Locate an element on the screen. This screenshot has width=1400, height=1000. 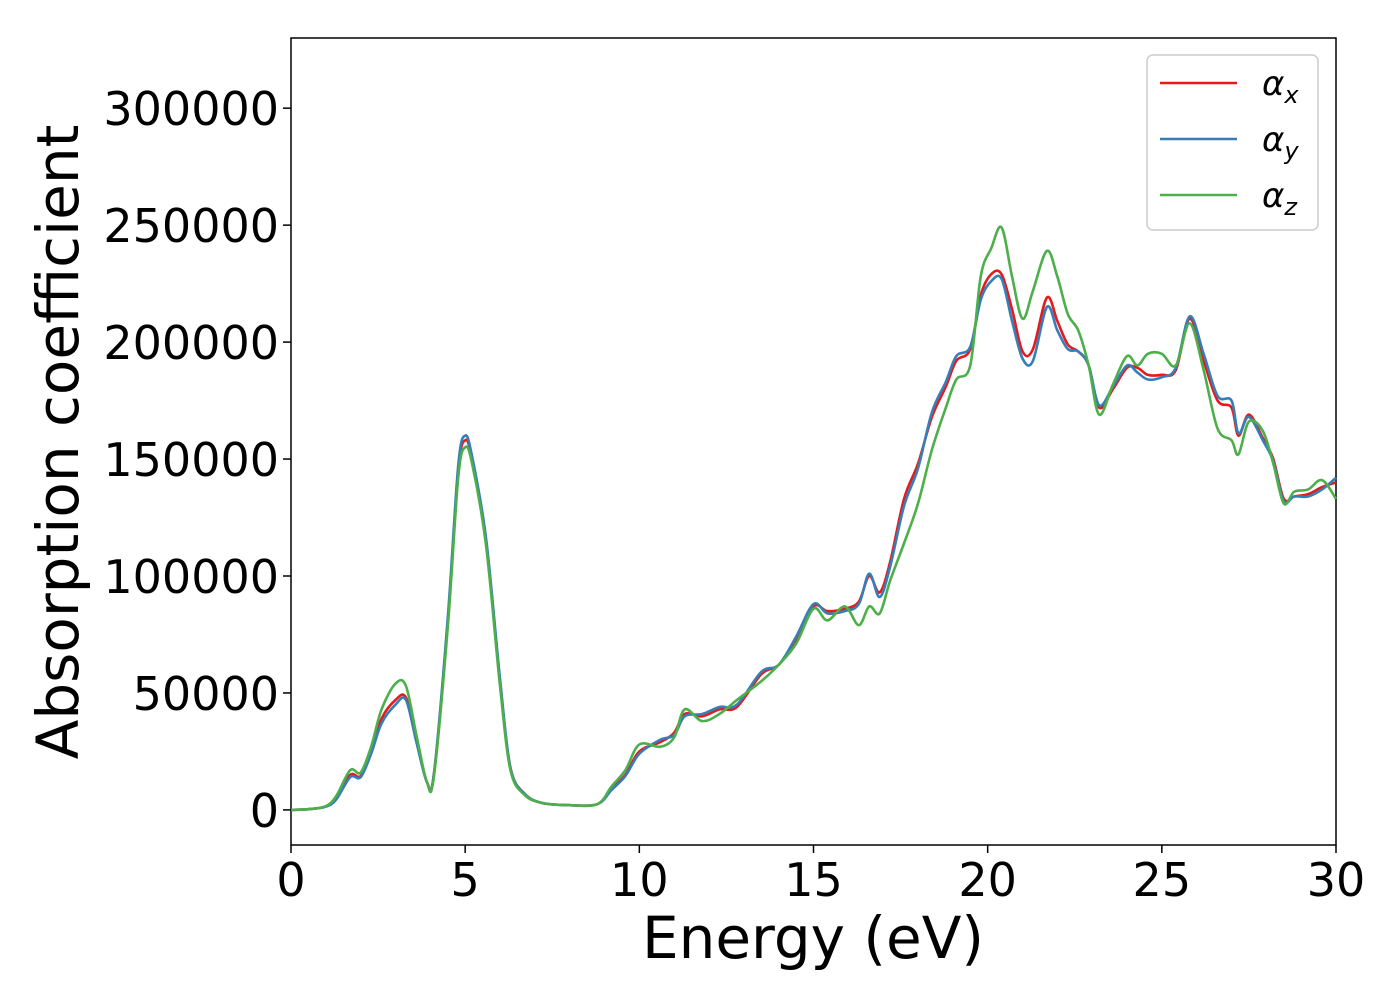
y-tick-label: 50000 is located at coordinates (206, 694).